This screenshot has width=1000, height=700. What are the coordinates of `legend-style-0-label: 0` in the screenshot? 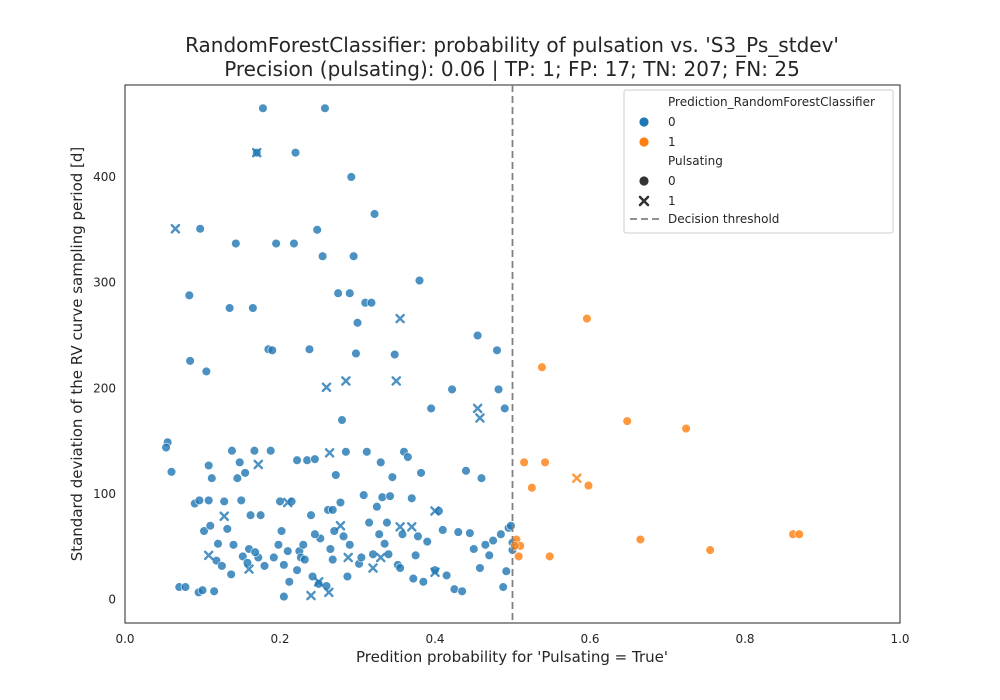 It's located at (672, 181).